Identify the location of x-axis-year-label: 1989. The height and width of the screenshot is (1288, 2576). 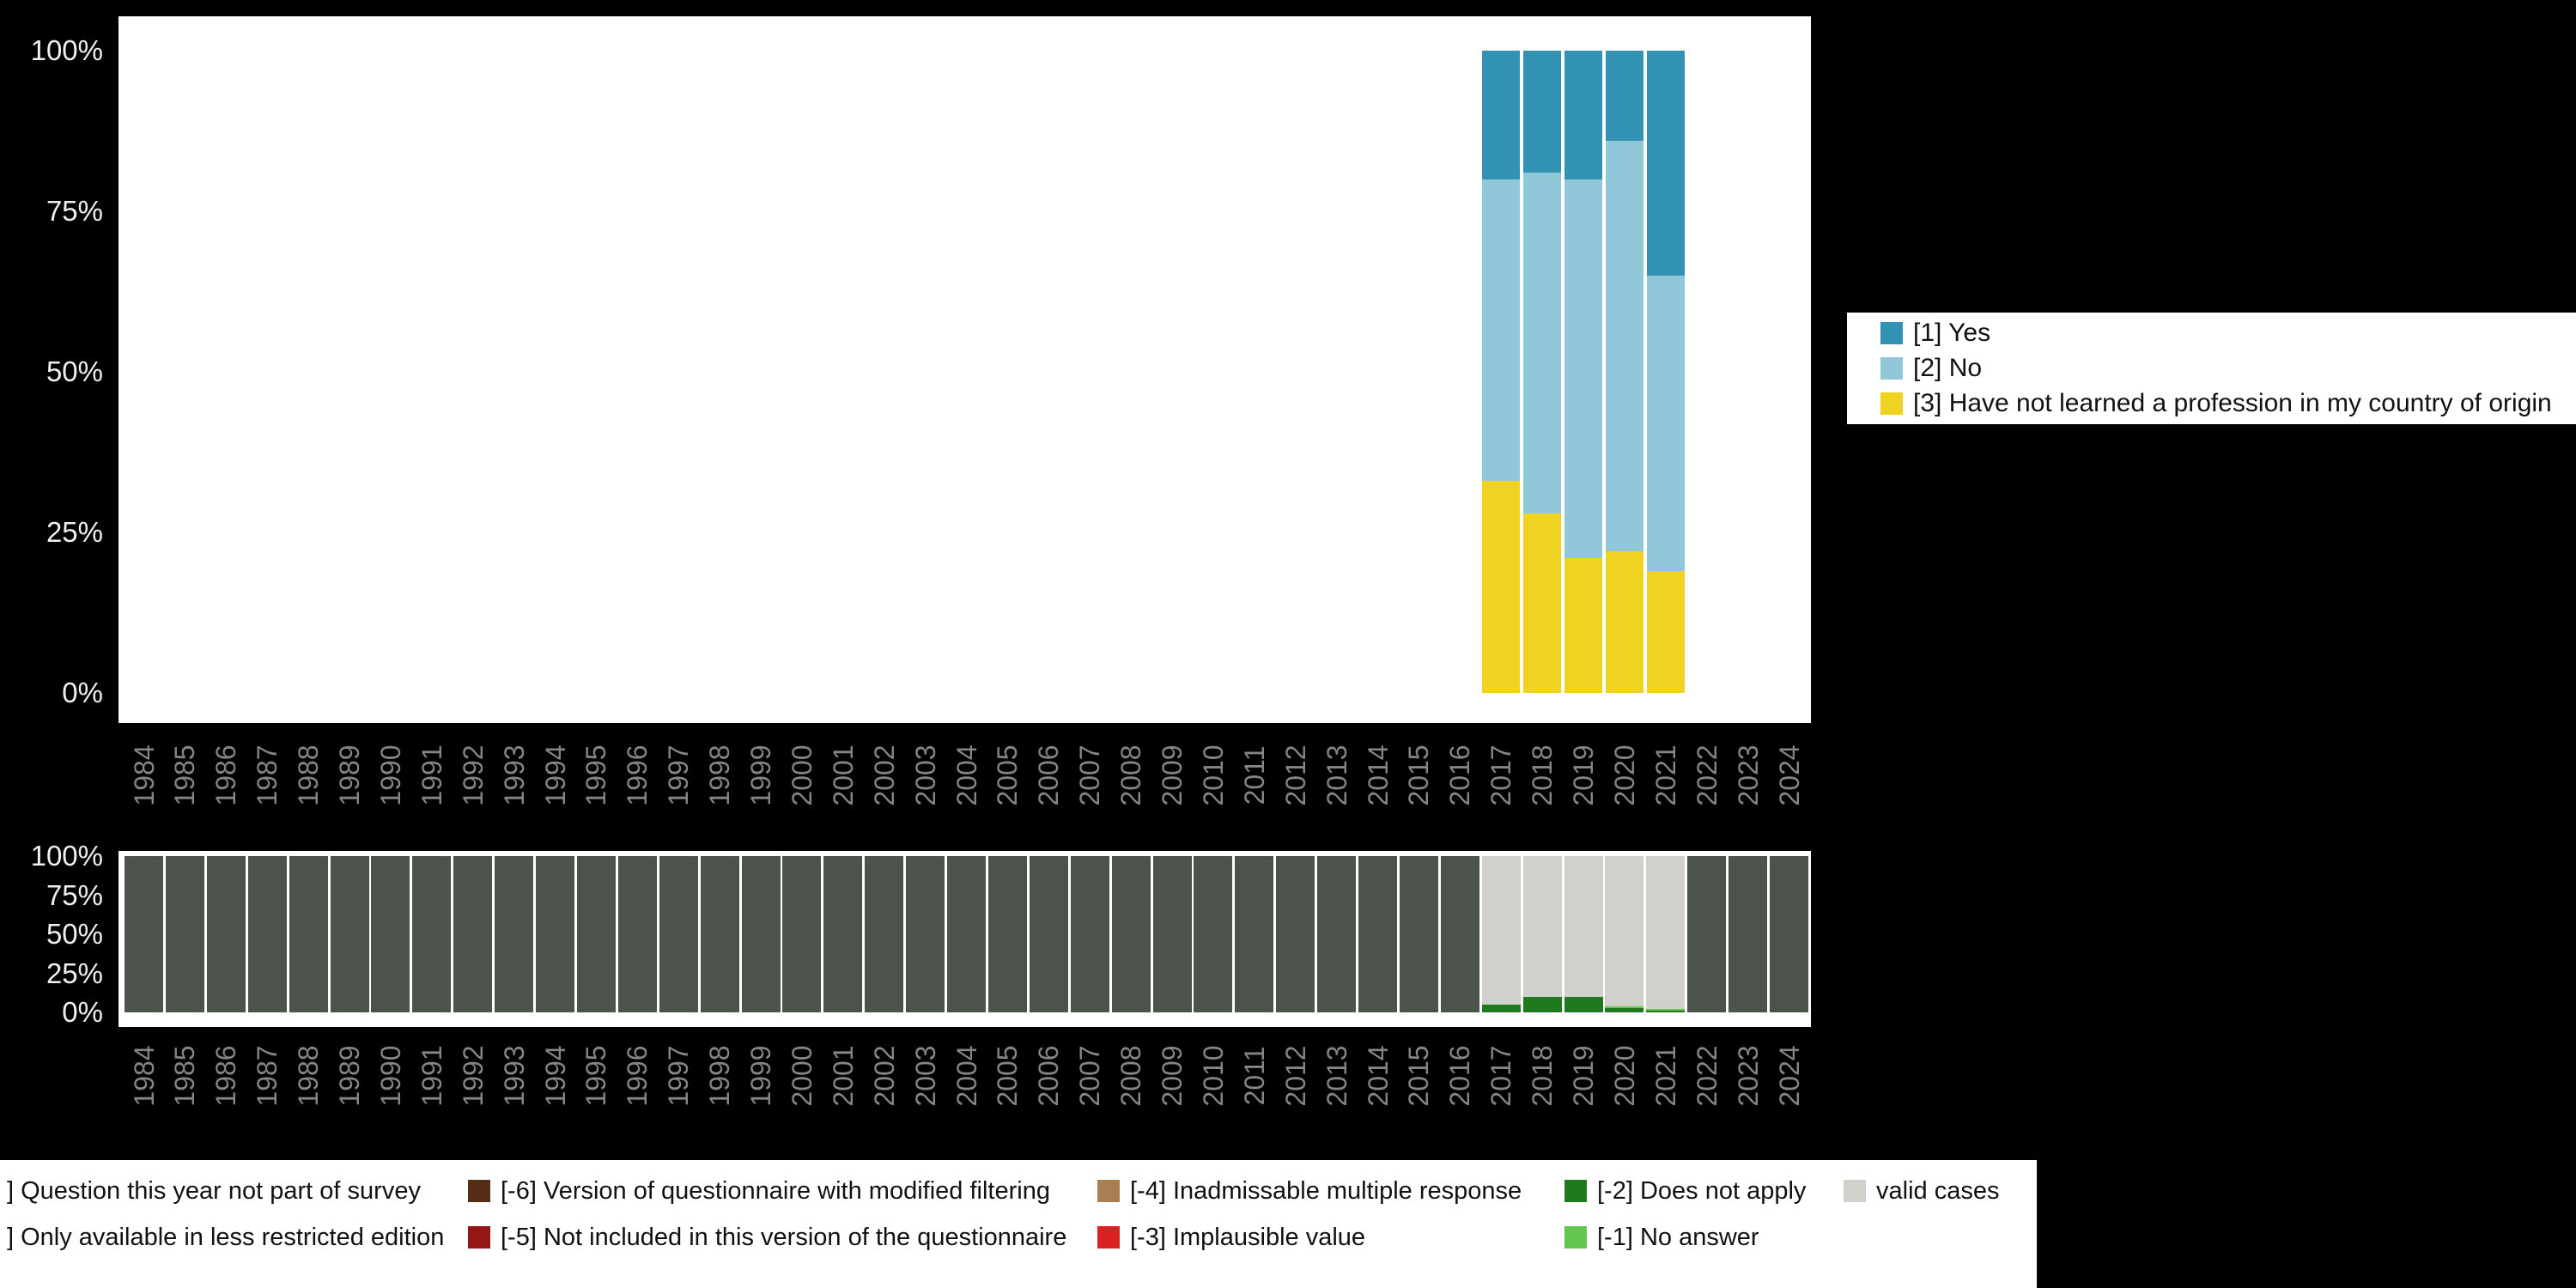
(349, 1076).